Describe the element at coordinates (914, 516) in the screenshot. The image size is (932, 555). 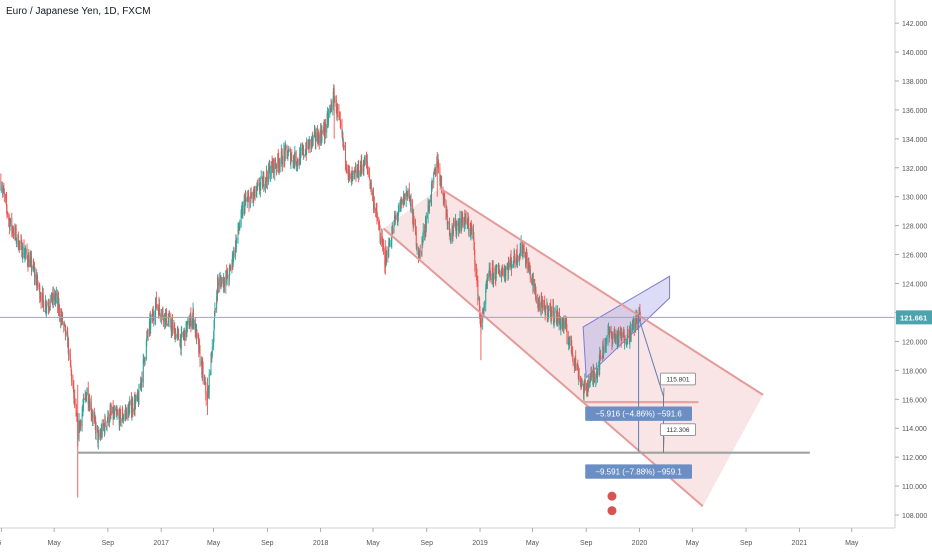
I see `y-tick-label: 108.000` at that location.